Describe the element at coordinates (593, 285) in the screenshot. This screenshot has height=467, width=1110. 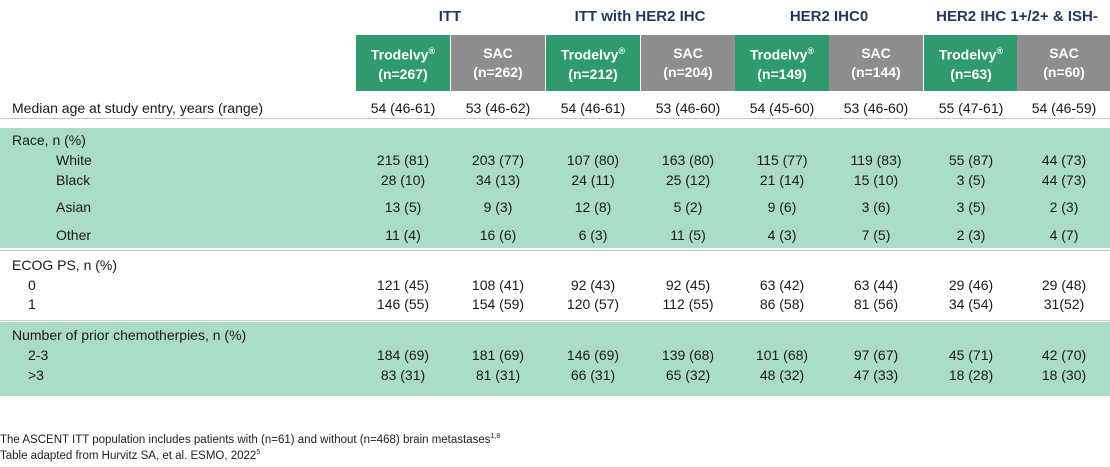
I see `table-cell: 92 (43)` at that location.